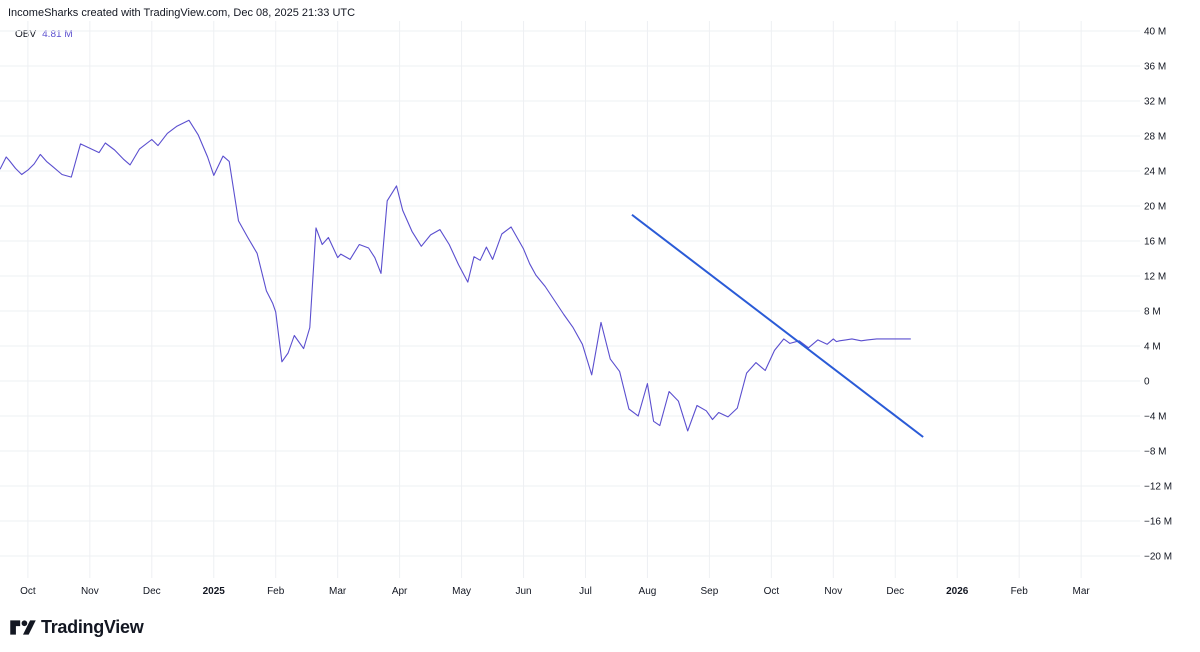 The height and width of the screenshot is (652, 1200). I want to click on downtrend-line, so click(777, 325).